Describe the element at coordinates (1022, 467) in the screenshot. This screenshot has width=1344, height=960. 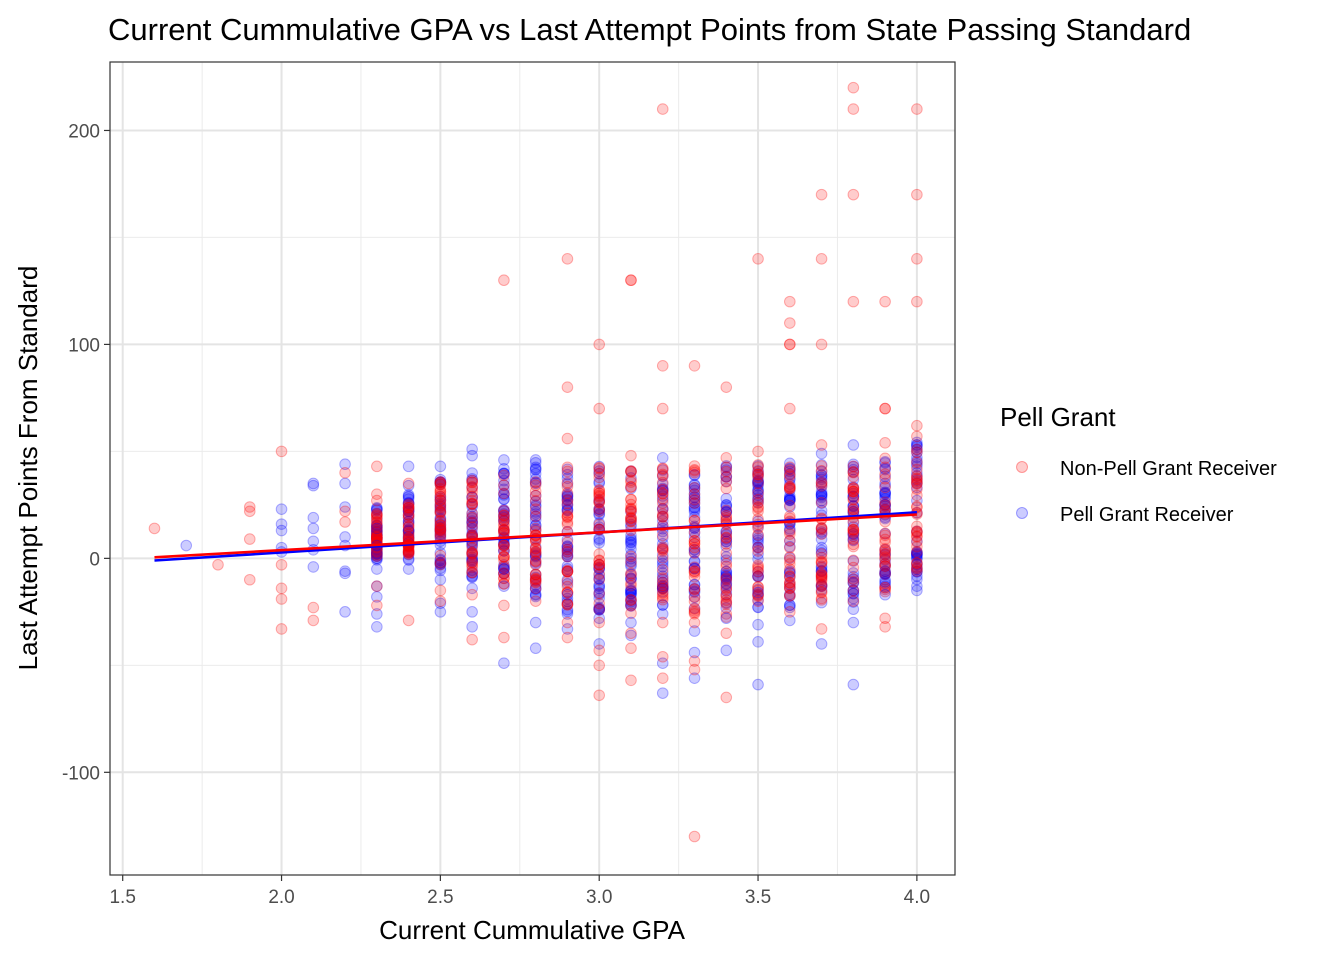
I see `legend-swatch-non-pell` at that location.